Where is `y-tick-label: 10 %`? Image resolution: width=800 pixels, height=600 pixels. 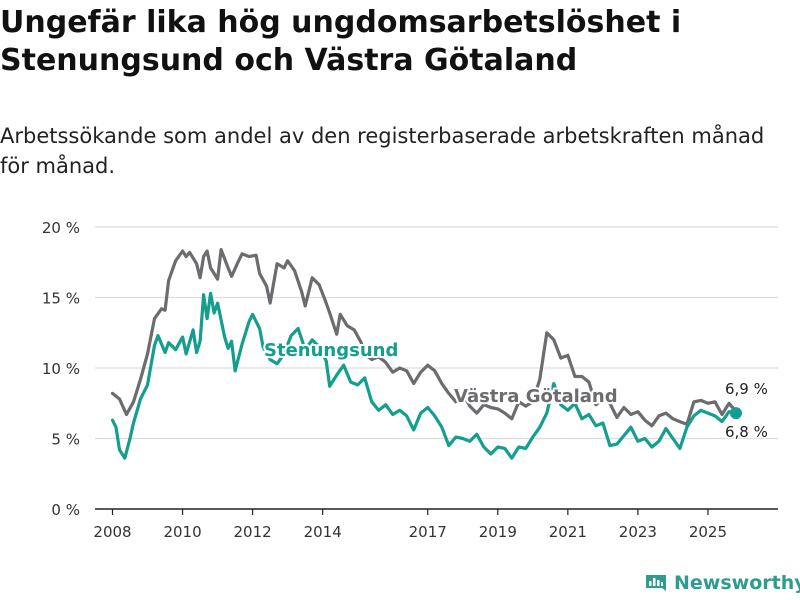
y-tick-label: 10 % is located at coordinates (61, 369).